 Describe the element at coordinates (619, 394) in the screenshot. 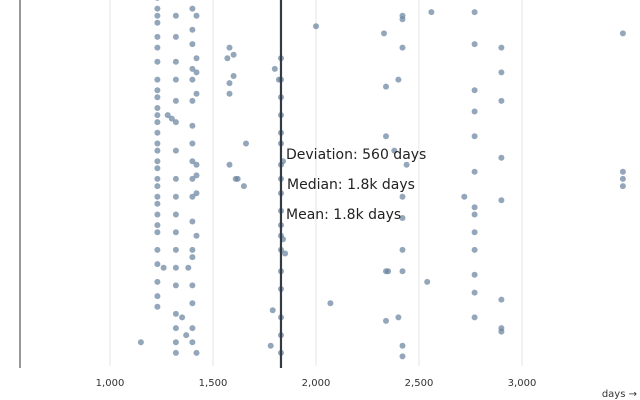

I see `x-axis-label: days →` at that location.